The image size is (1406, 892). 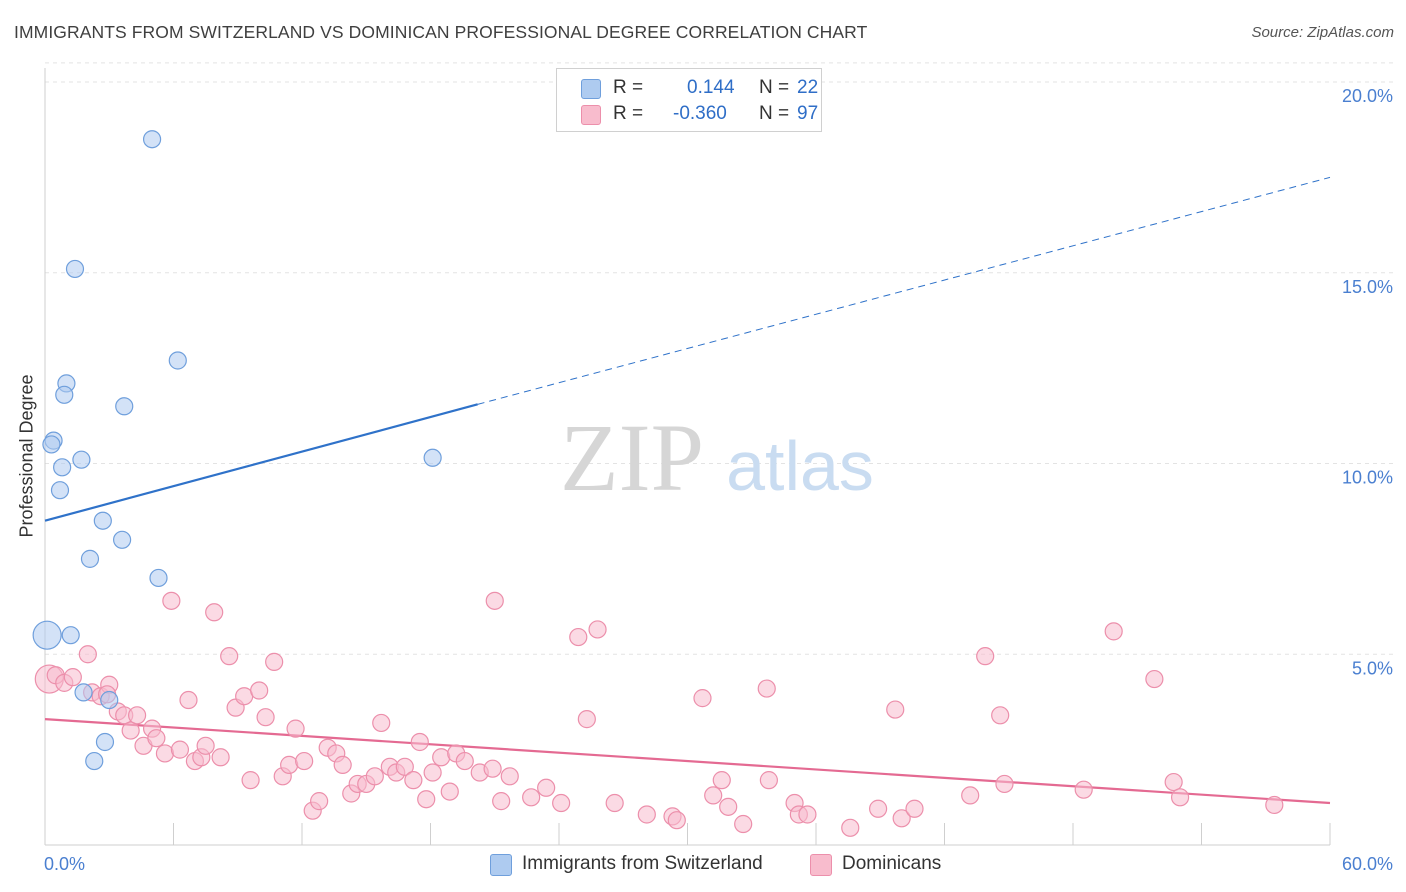 What do you see at coordinates (892, 863) in the screenshot?
I see `legend-label-dominicans: Dominicans` at bounding box center [892, 863].